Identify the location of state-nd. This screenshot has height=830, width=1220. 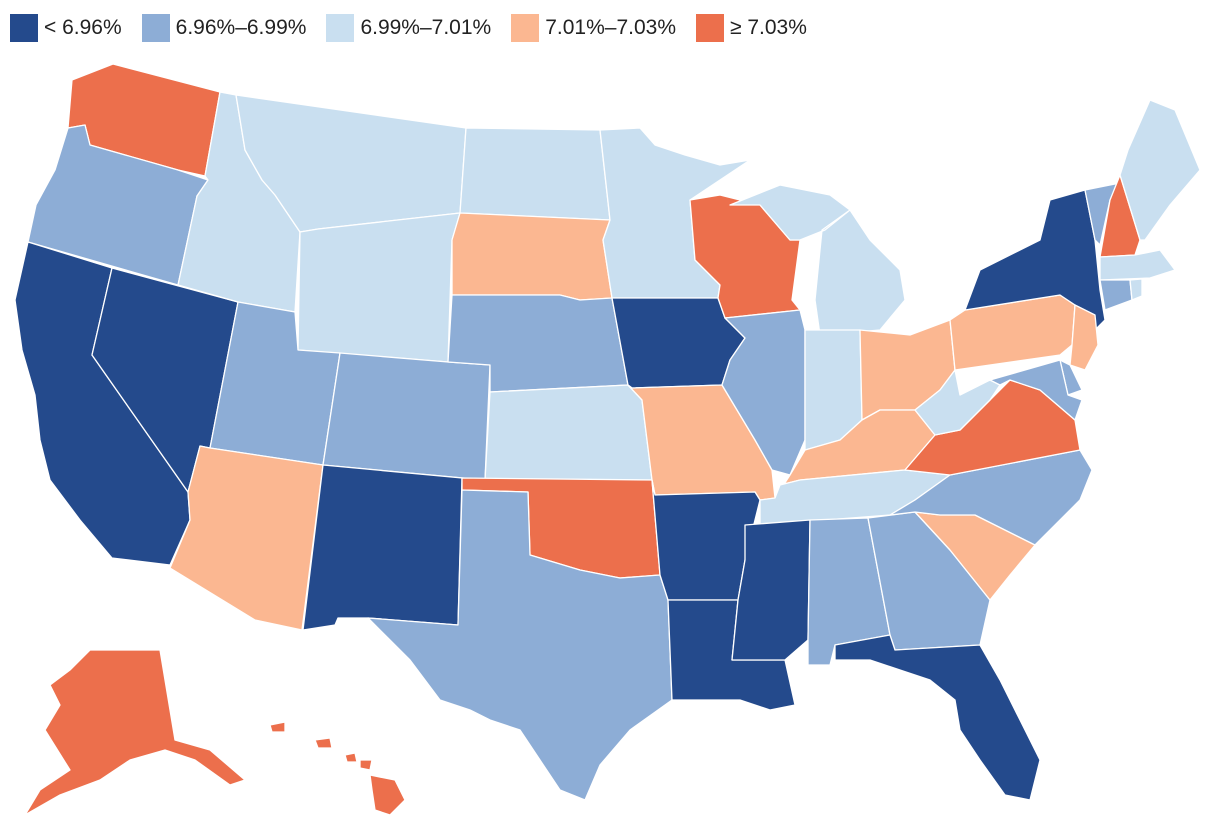
(535, 174).